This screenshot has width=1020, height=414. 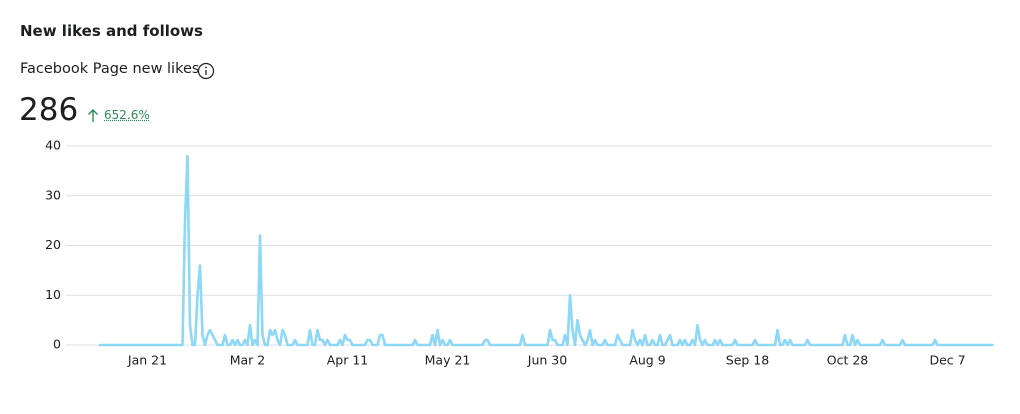 I want to click on y-tick-label: 10, so click(x=53, y=294).